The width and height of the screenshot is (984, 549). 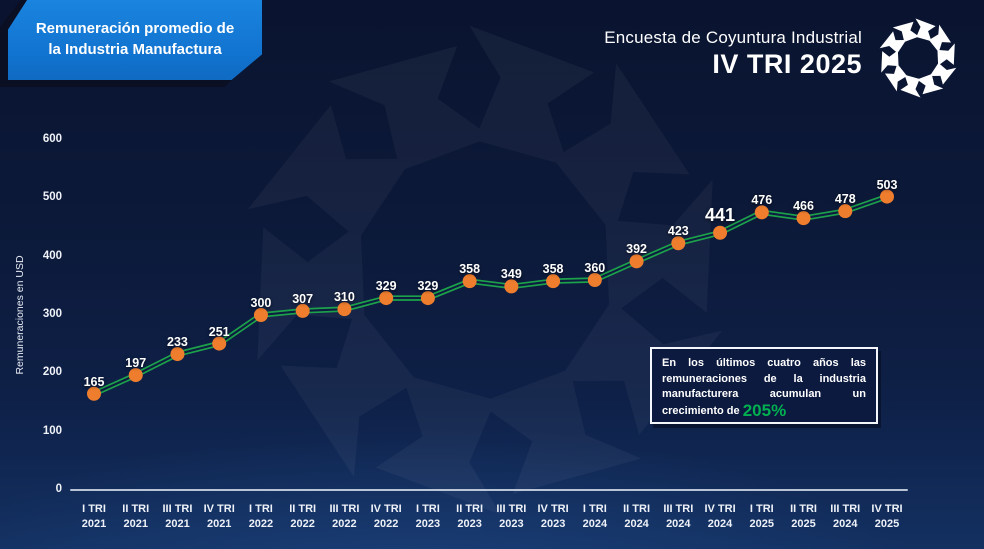 What do you see at coordinates (52, 139) in the screenshot?
I see `y-axis-tick: 600` at bounding box center [52, 139].